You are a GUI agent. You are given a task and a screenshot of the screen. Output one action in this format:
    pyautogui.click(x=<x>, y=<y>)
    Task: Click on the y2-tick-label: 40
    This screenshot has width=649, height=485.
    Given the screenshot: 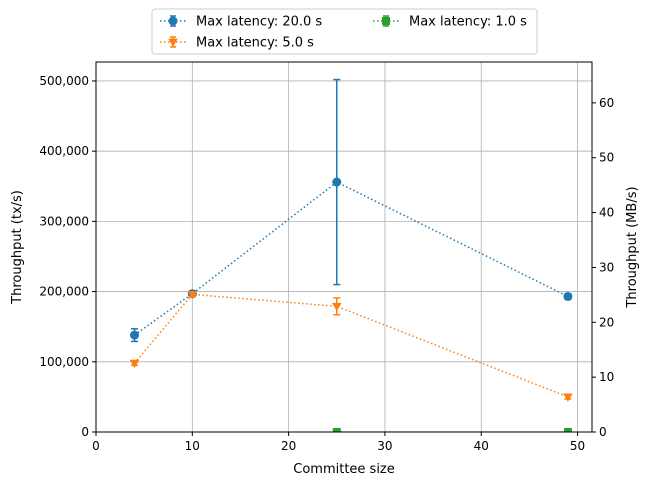 What is the action you would take?
    pyautogui.click(x=606, y=213)
    